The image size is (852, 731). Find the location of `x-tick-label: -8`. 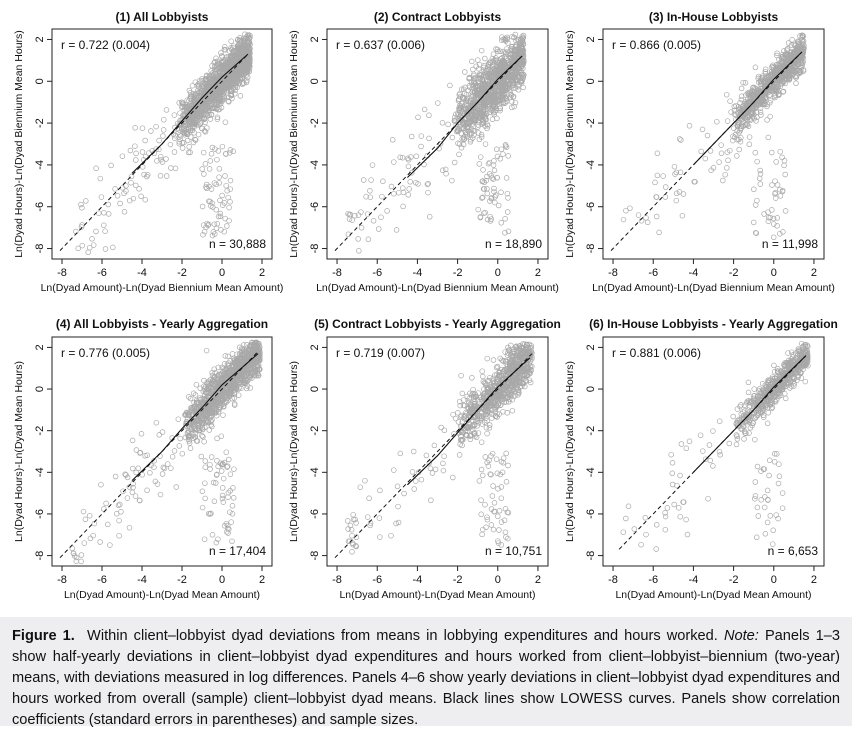

x-tick-label: -8 is located at coordinates (62, 580).